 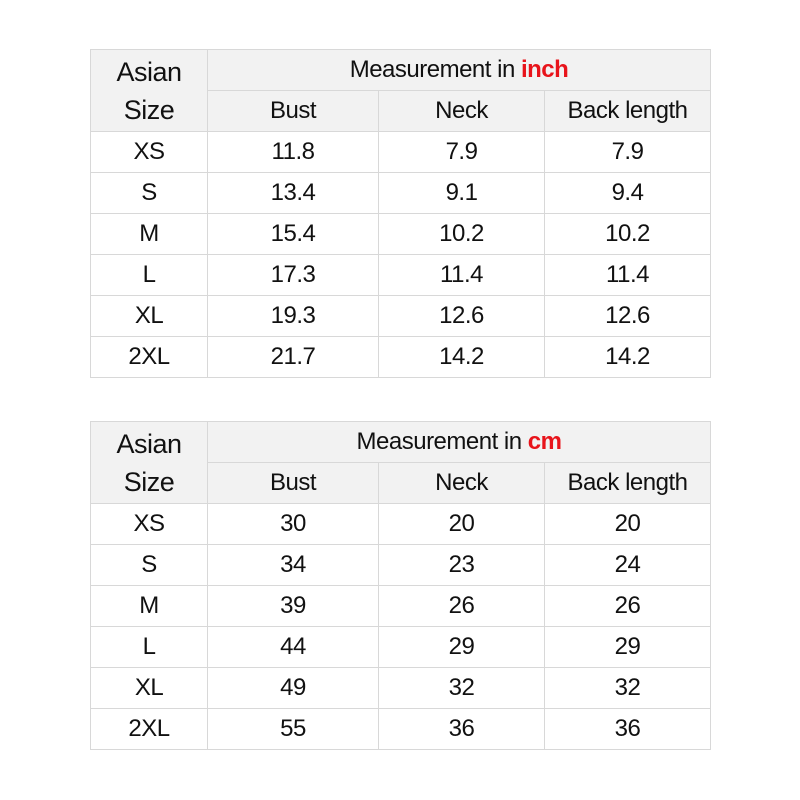 I want to click on table-row: L 17.3 11.4 11.4, so click(x=401, y=275).